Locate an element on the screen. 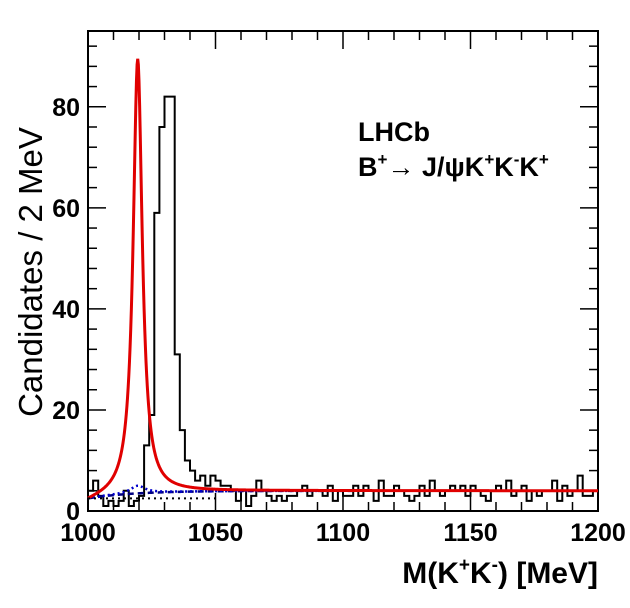  y-tick-label: 20 is located at coordinates (66, 411).